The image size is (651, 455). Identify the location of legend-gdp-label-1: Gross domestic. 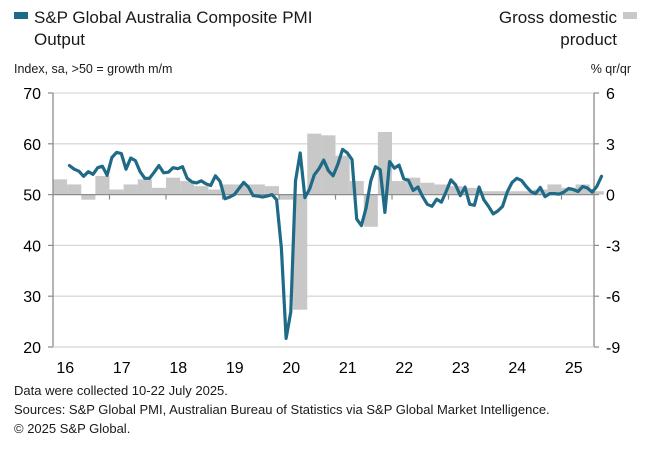
(557, 17).